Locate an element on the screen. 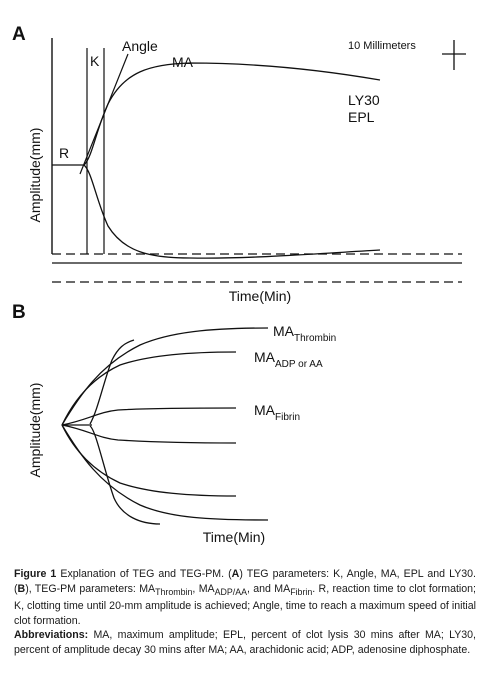 This screenshot has height=698, width=488. r-label: R is located at coordinates (64, 153).